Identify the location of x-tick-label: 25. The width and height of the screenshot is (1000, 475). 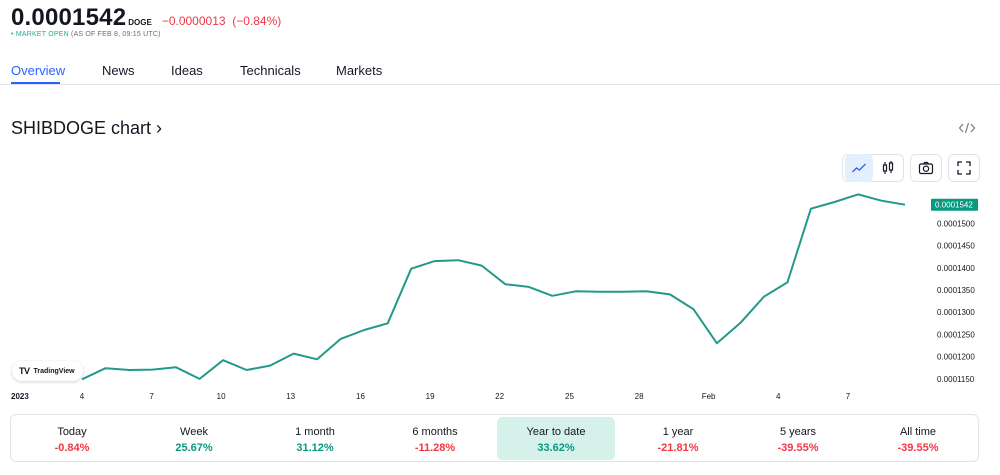
(569, 396).